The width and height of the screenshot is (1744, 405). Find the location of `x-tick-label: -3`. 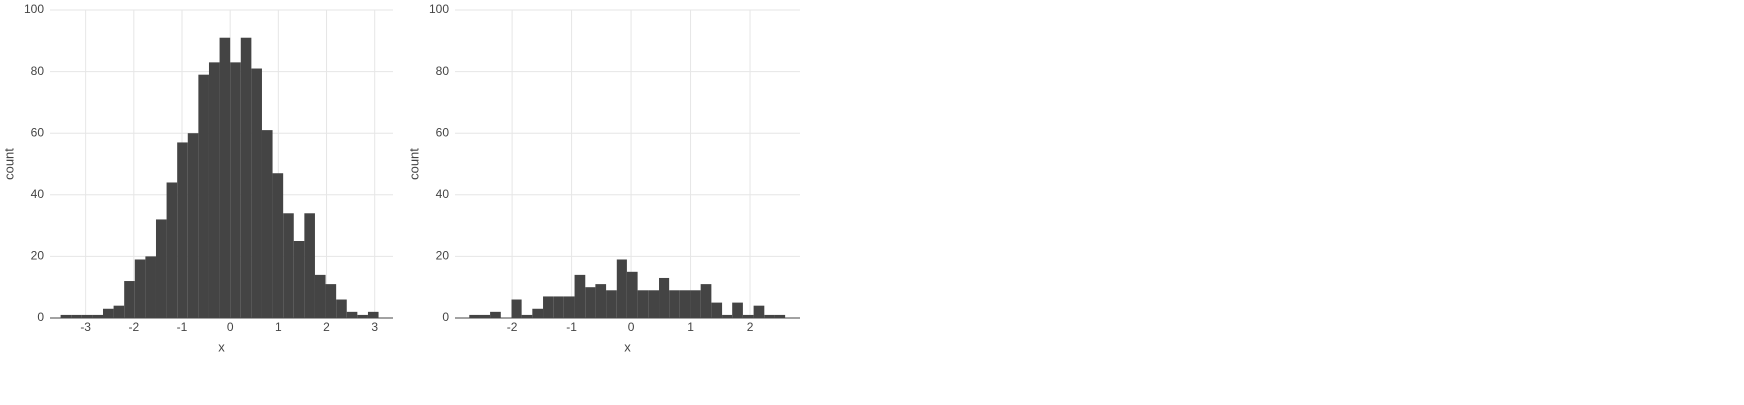

x-tick-label: -3 is located at coordinates (85, 327).